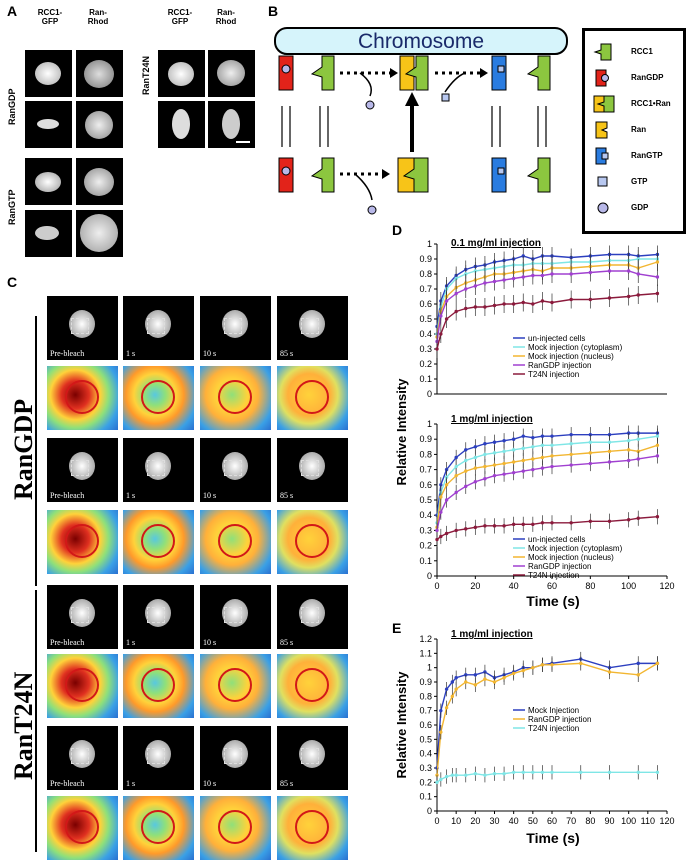 Image resolution: width=689 pixels, height=860 pixels. I want to click on y-tick-label: 0, so click(429, 811).